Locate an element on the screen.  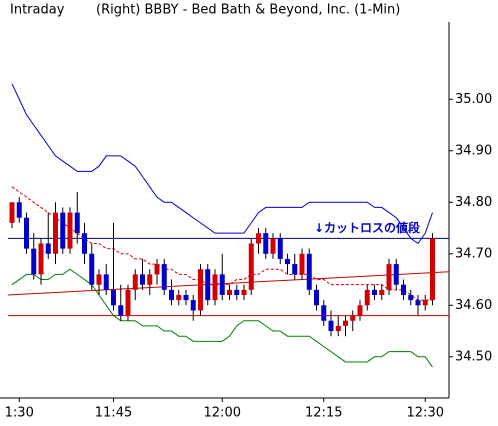
annotation: ↓カットロスの値段 is located at coordinates (367, 227).